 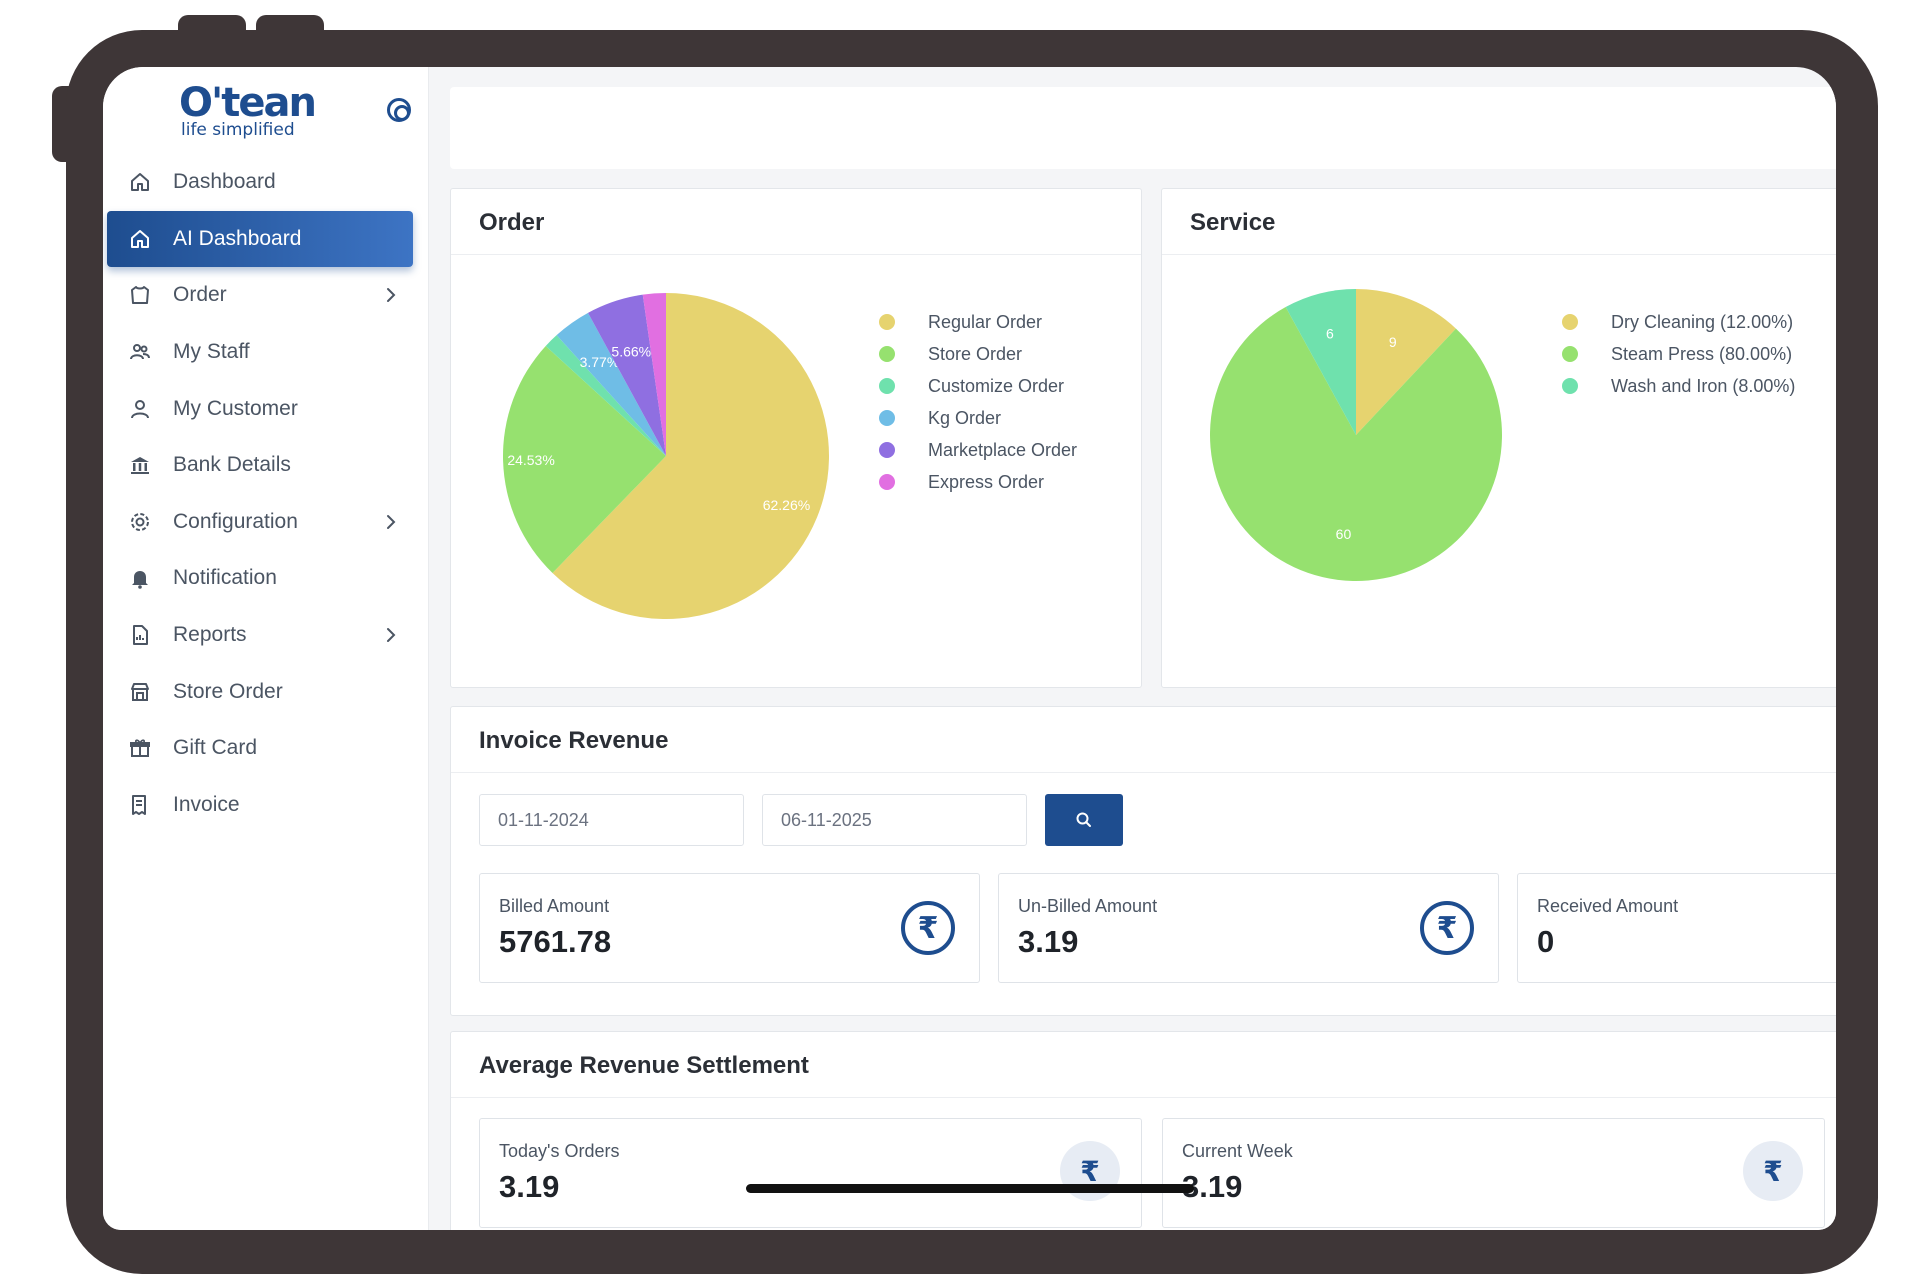 I want to click on legend-item: Steam Press (80.00%), so click(x=1678, y=354).